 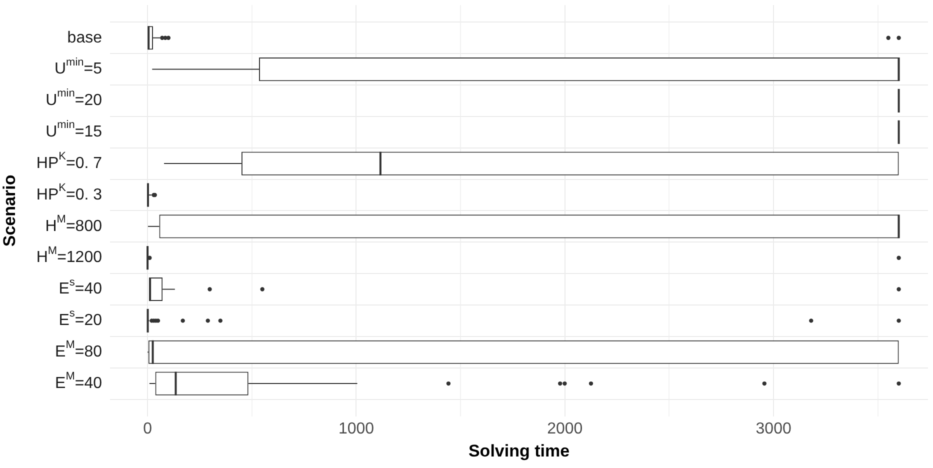 I want to click on y-axis-title: Scenario, so click(x=9, y=210).